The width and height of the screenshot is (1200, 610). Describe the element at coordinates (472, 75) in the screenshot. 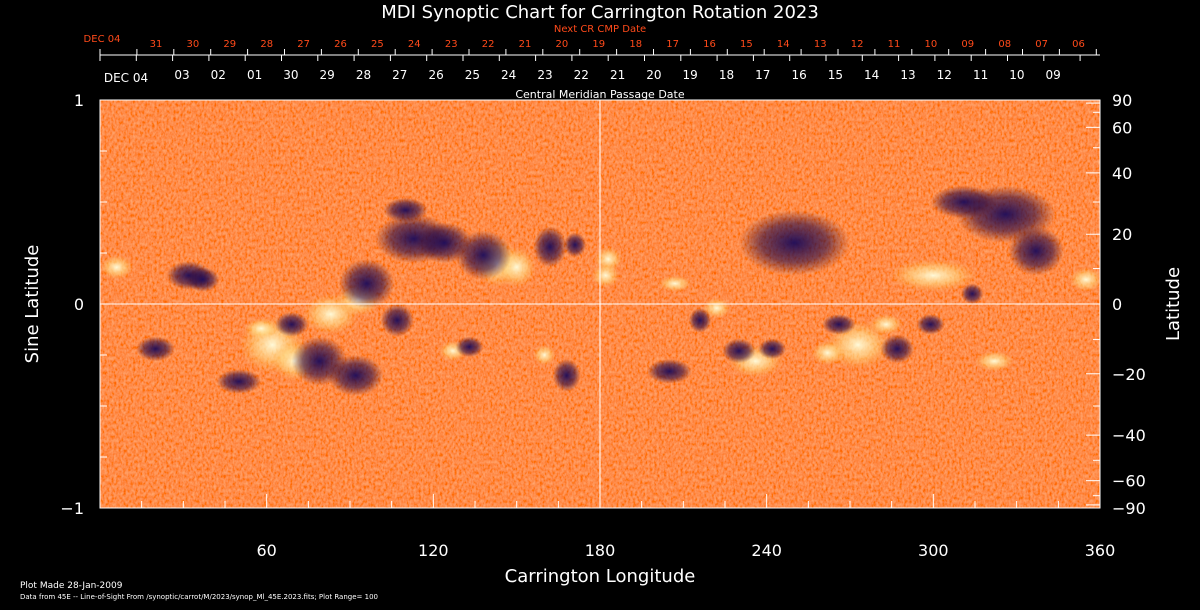

I see `cmp-date-label: 25` at that location.